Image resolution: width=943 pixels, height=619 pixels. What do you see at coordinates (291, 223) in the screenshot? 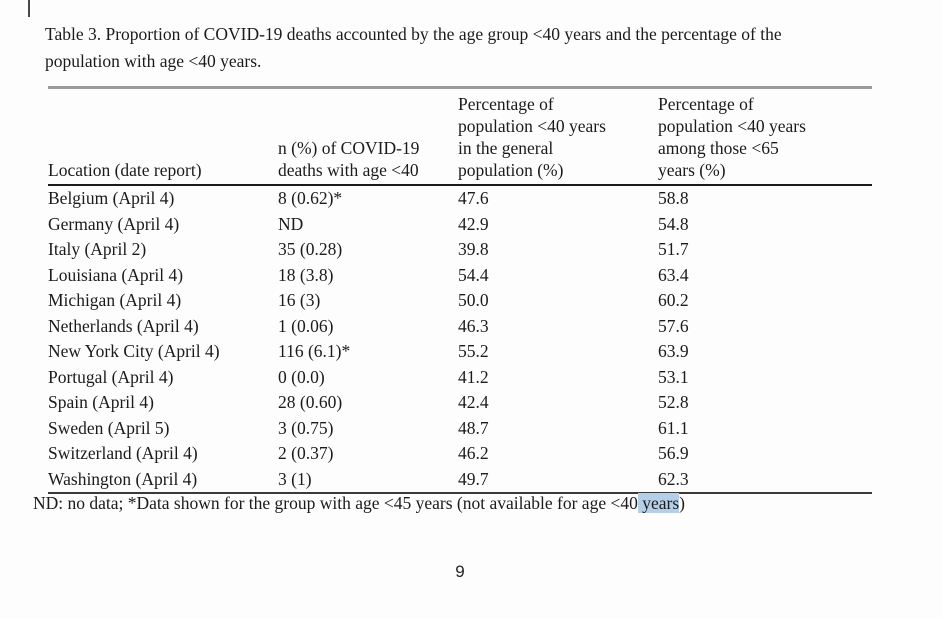
I see `deaths-cell: ND` at bounding box center [291, 223].